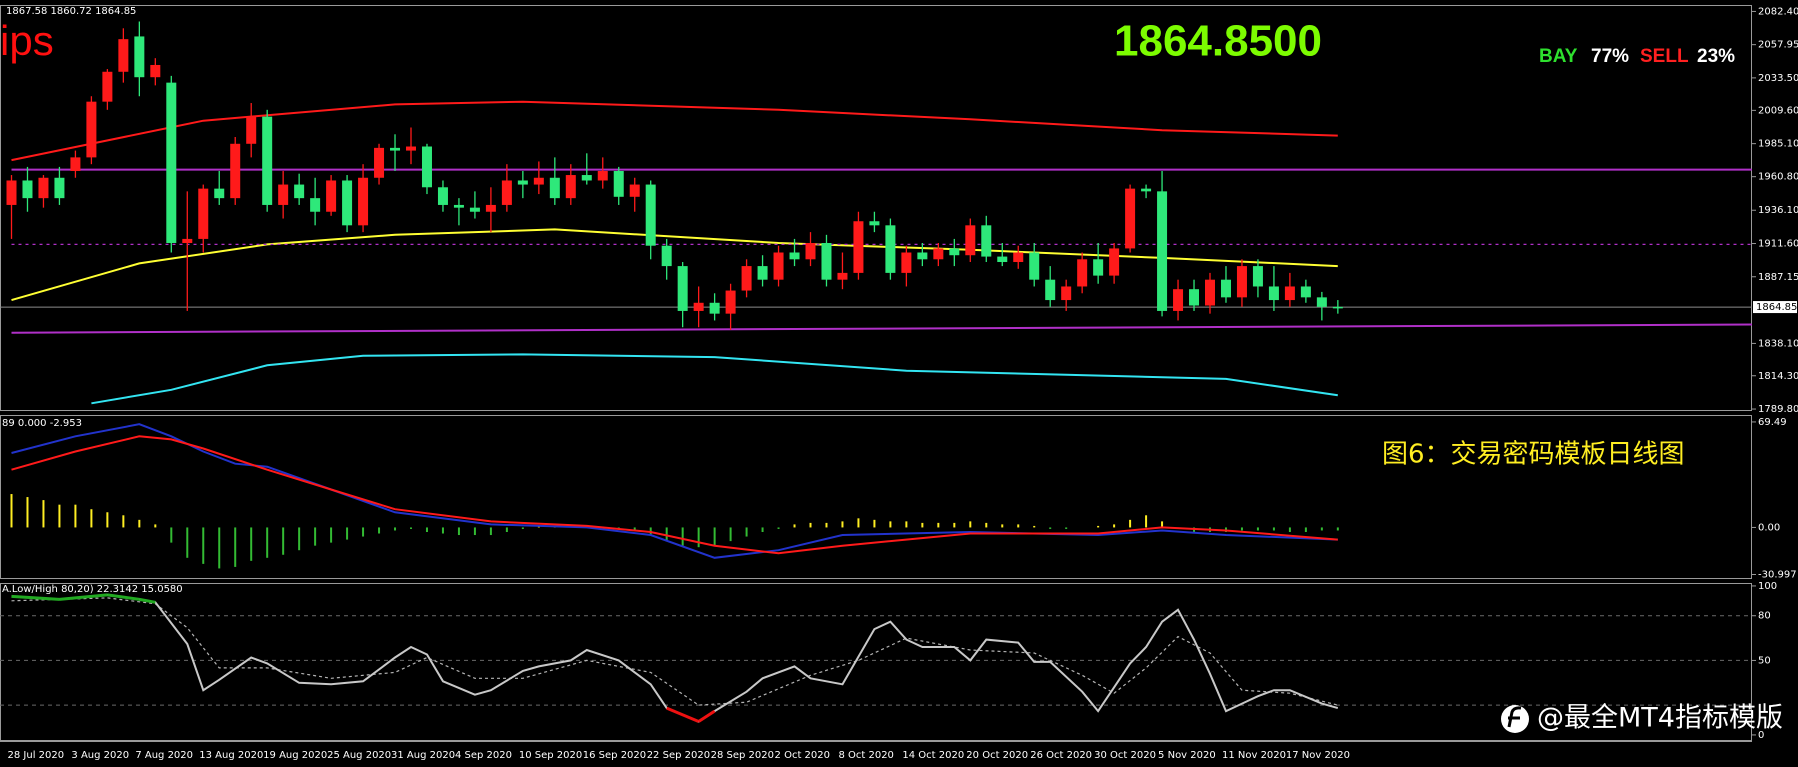  Describe the element at coordinates (1318, 755) in the screenshot. I see `x-tick-label: 17 Nov 2020` at that location.